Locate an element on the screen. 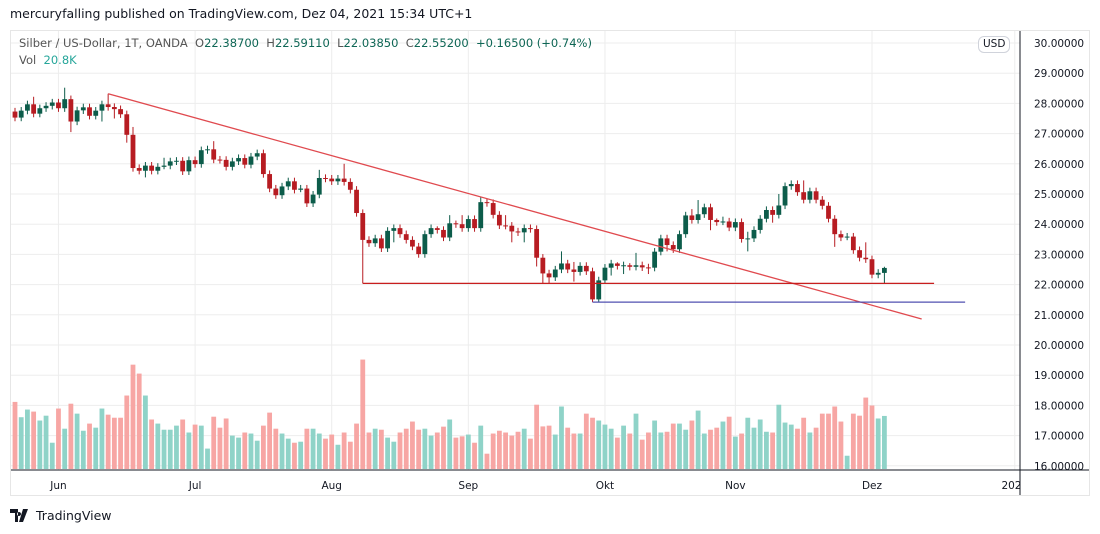 The image size is (1100, 534). price-tick-label: 25.00000 is located at coordinates (1059, 195).